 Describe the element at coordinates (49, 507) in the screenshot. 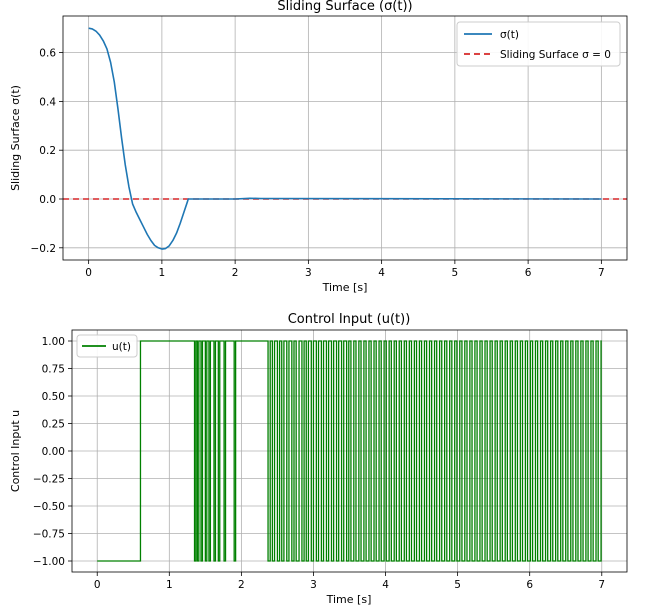

I see `y-tick-label: −0.50` at that location.